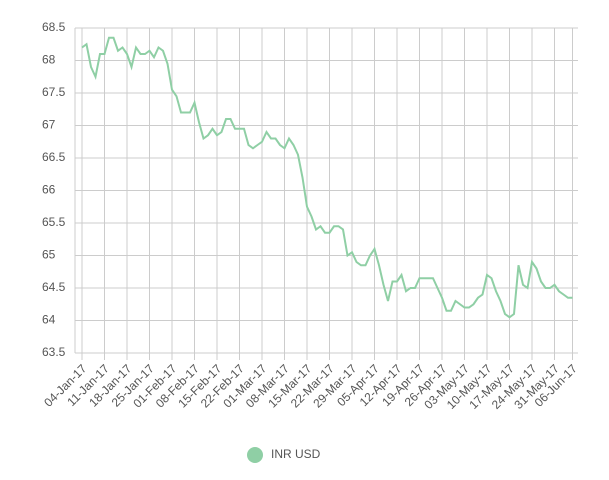 The height and width of the screenshot is (480, 609). What do you see at coordinates (49, 255) in the screenshot?
I see `y-tick-label: 65` at bounding box center [49, 255].